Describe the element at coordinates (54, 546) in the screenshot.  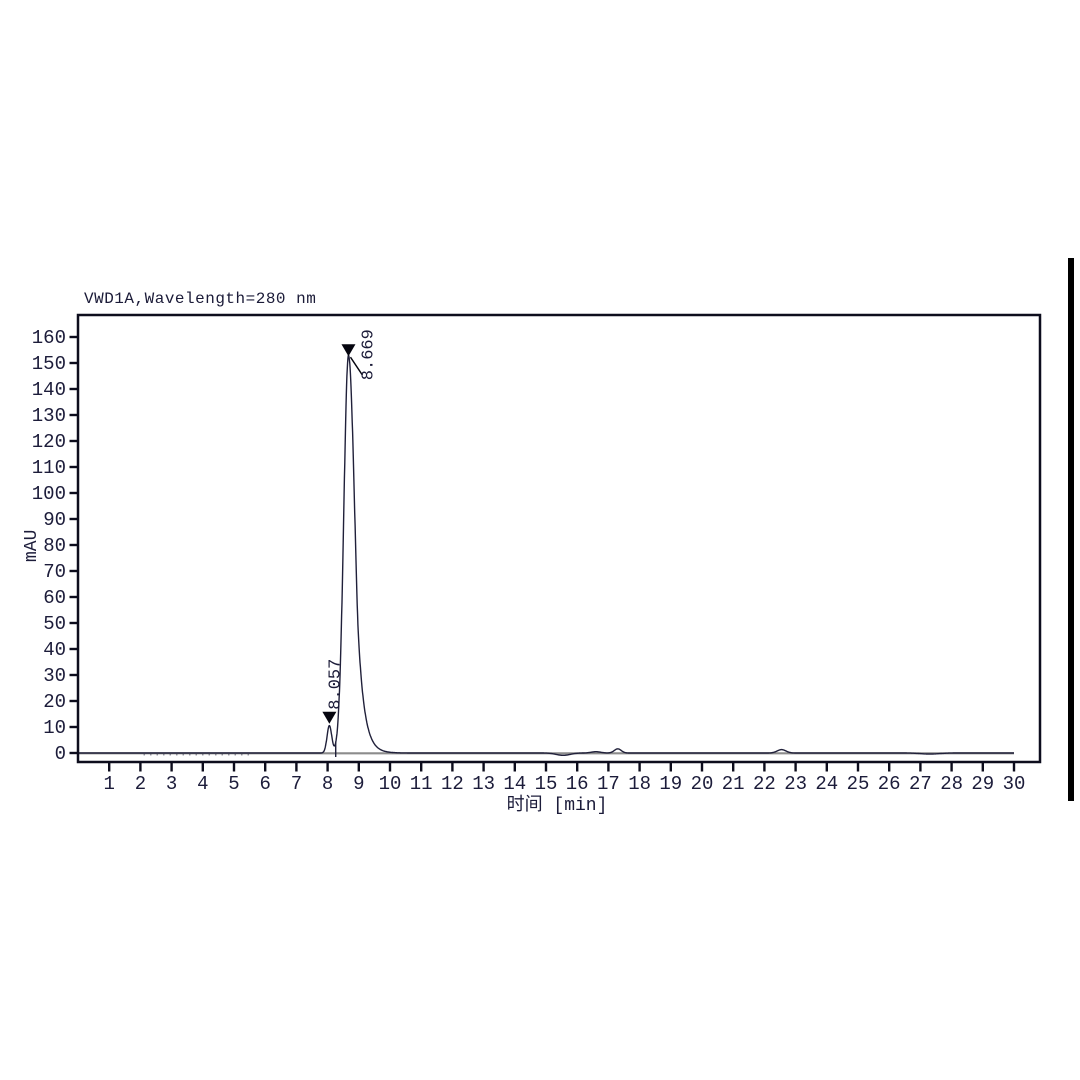
I see `y-tick-label: 80` at that location.